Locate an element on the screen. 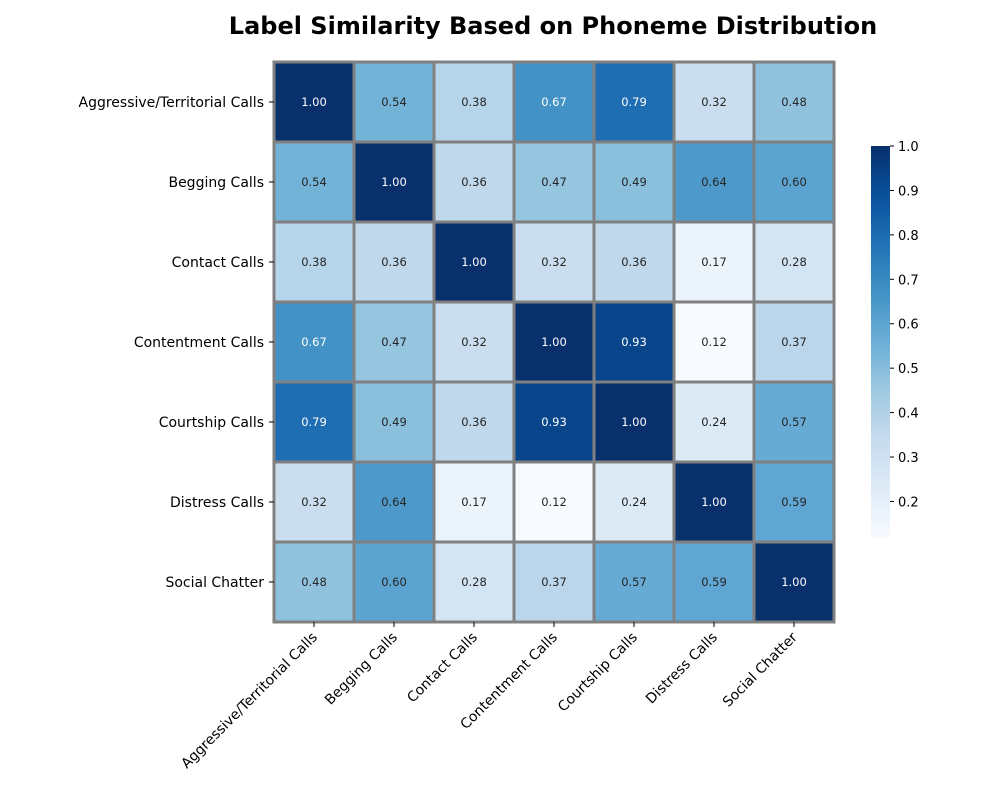  colorbar-tick-label: 0.7 is located at coordinates (908, 280).